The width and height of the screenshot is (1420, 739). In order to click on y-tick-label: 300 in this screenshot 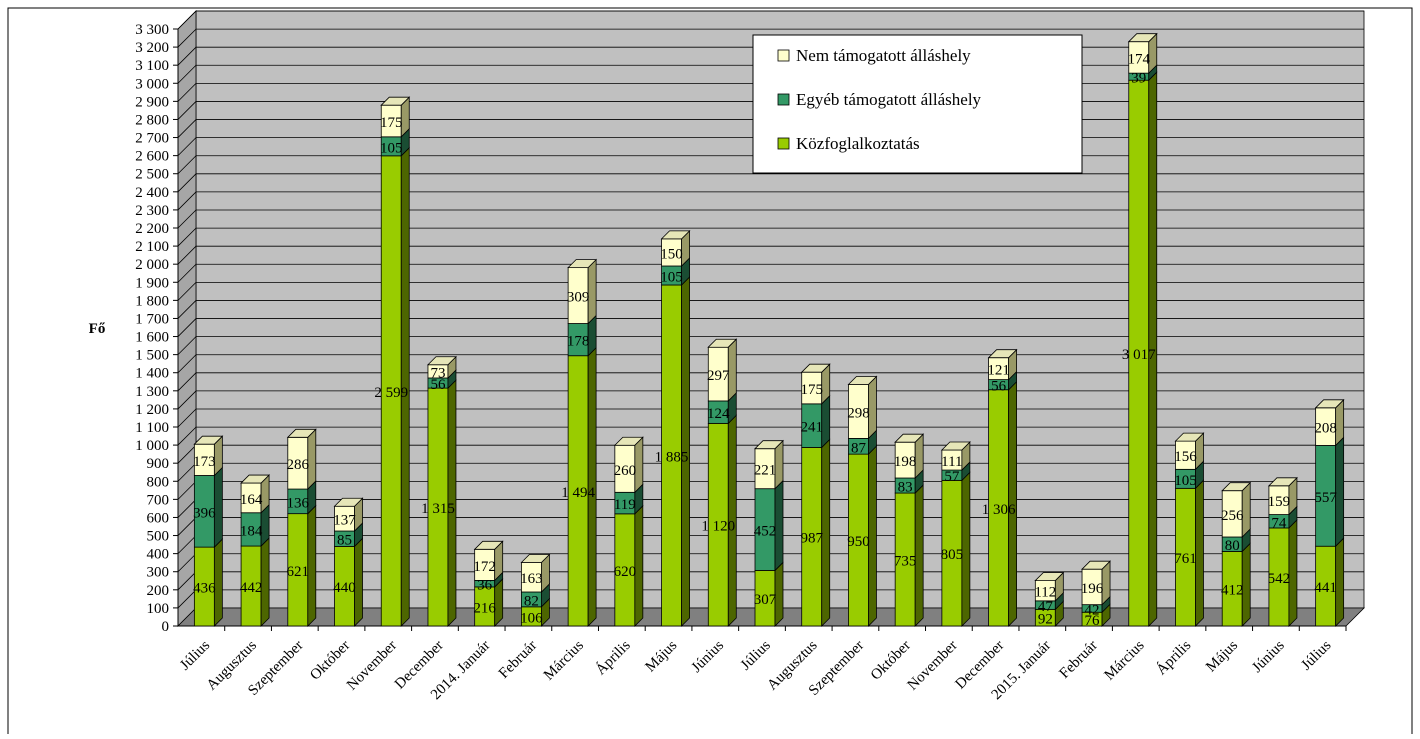, I will do `click(158, 573)`.